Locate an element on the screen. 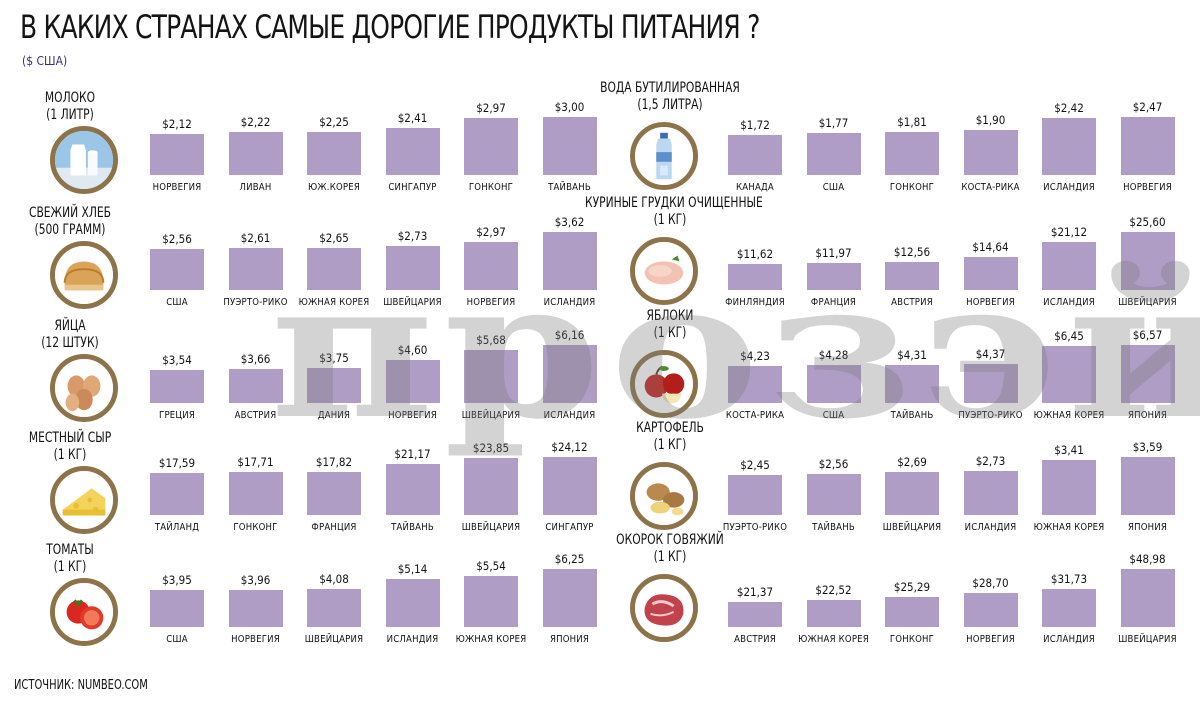 The width and height of the screenshot is (1200, 704). bar-value-label: $2,22 is located at coordinates (255, 122).